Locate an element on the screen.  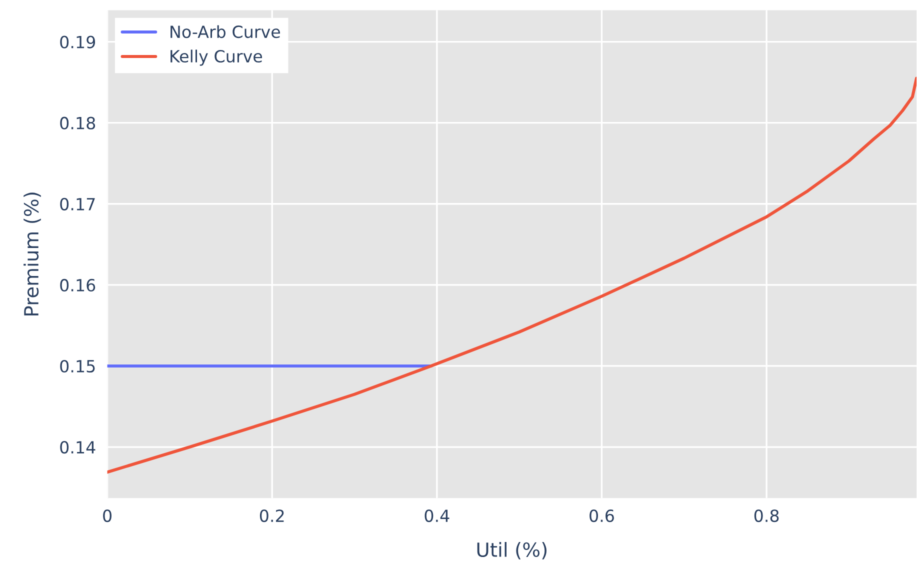
legend-label: No-Arb Curve is located at coordinates (225, 31).